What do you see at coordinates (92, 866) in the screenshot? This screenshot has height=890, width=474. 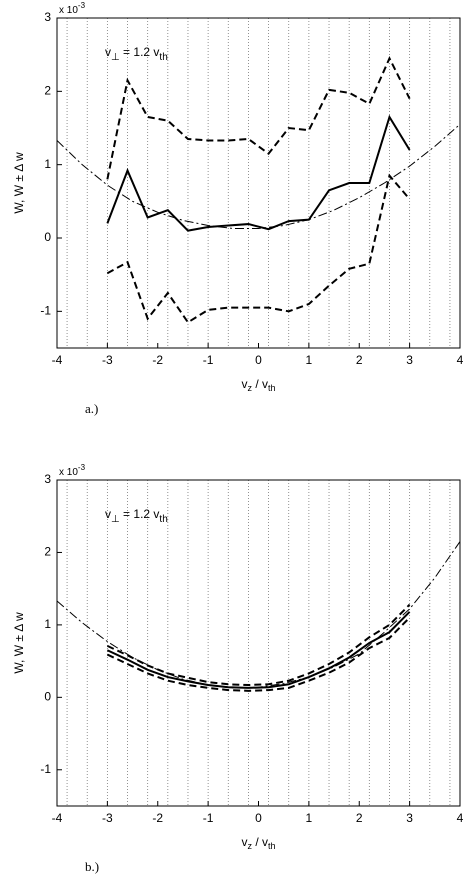 I see `panel-label: b.)` at bounding box center [92, 866].